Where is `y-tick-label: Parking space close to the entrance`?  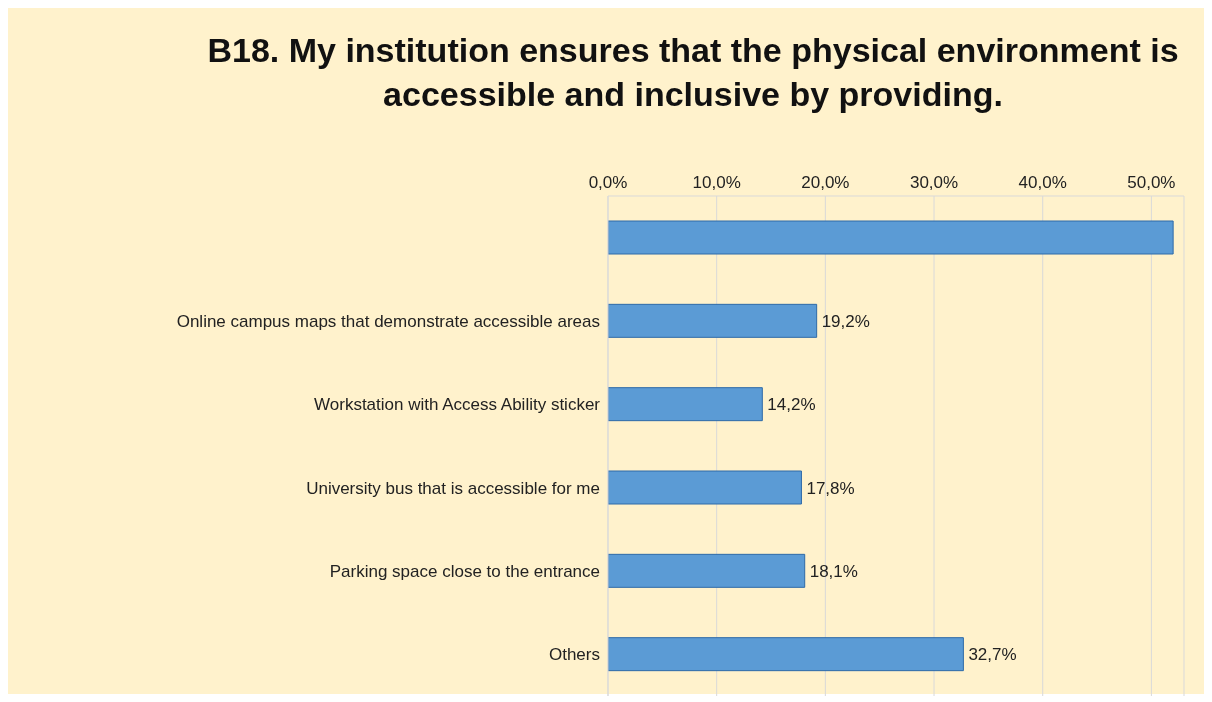
y-tick-label: Parking space close to the entrance is located at coordinates (464, 572).